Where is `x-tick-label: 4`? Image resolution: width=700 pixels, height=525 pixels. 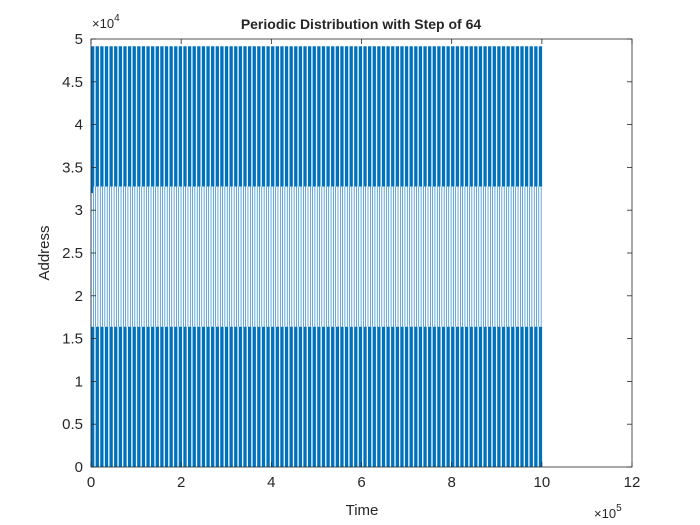 x-tick-label: 4 is located at coordinates (271, 482).